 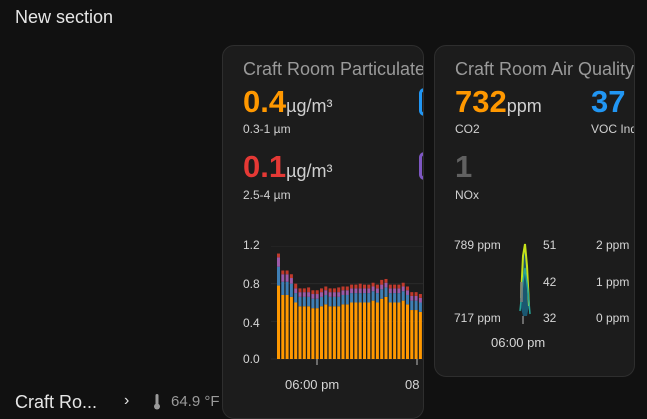 What do you see at coordinates (195, 401) in the screenshot?
I see `temperature-value: 64.9 °F` at bounding box center [195, 401].